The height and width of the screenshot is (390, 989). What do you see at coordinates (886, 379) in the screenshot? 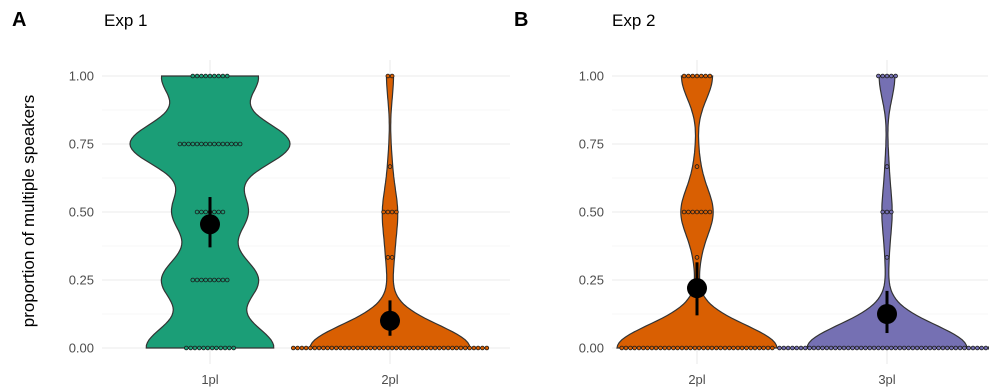
I see `x-tick-label: 3pl` at bounding box center [886, 379].